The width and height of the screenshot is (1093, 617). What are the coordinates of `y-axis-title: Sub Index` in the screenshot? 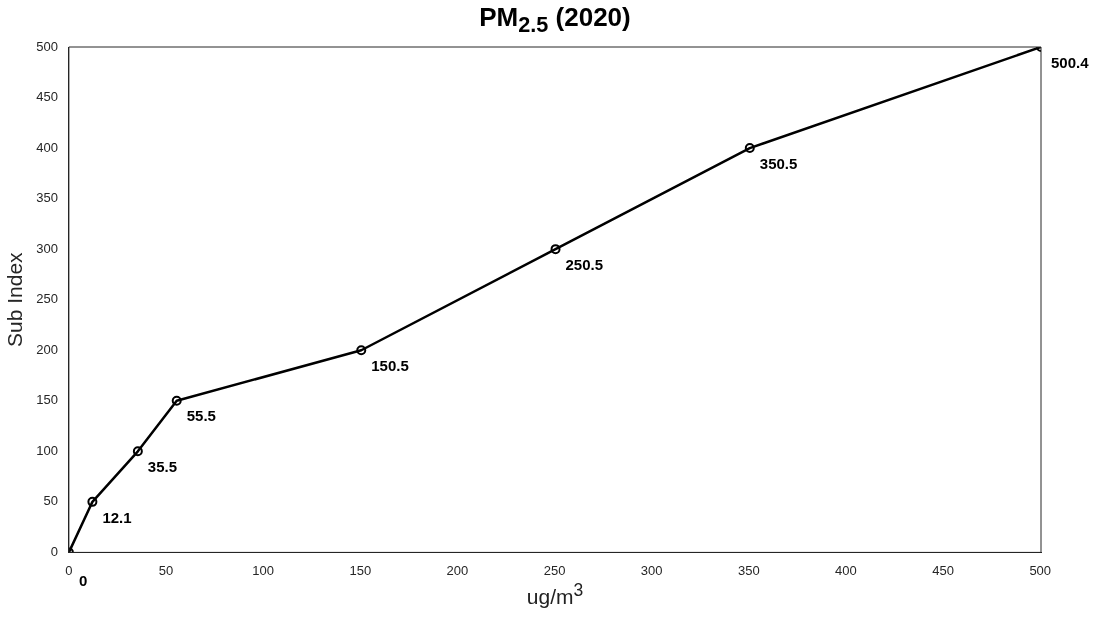 It's located at (15, 299).